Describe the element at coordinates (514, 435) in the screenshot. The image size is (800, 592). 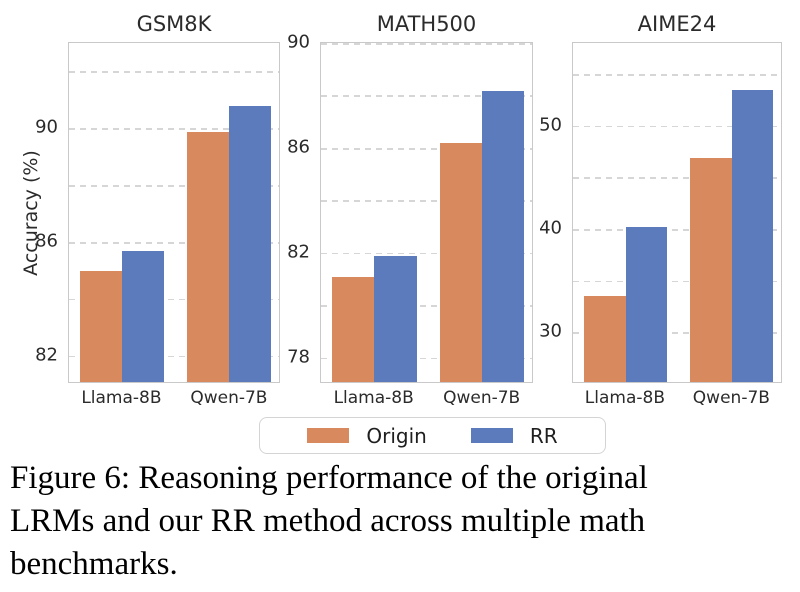
I see `legend-item-rr: RR` at that location.